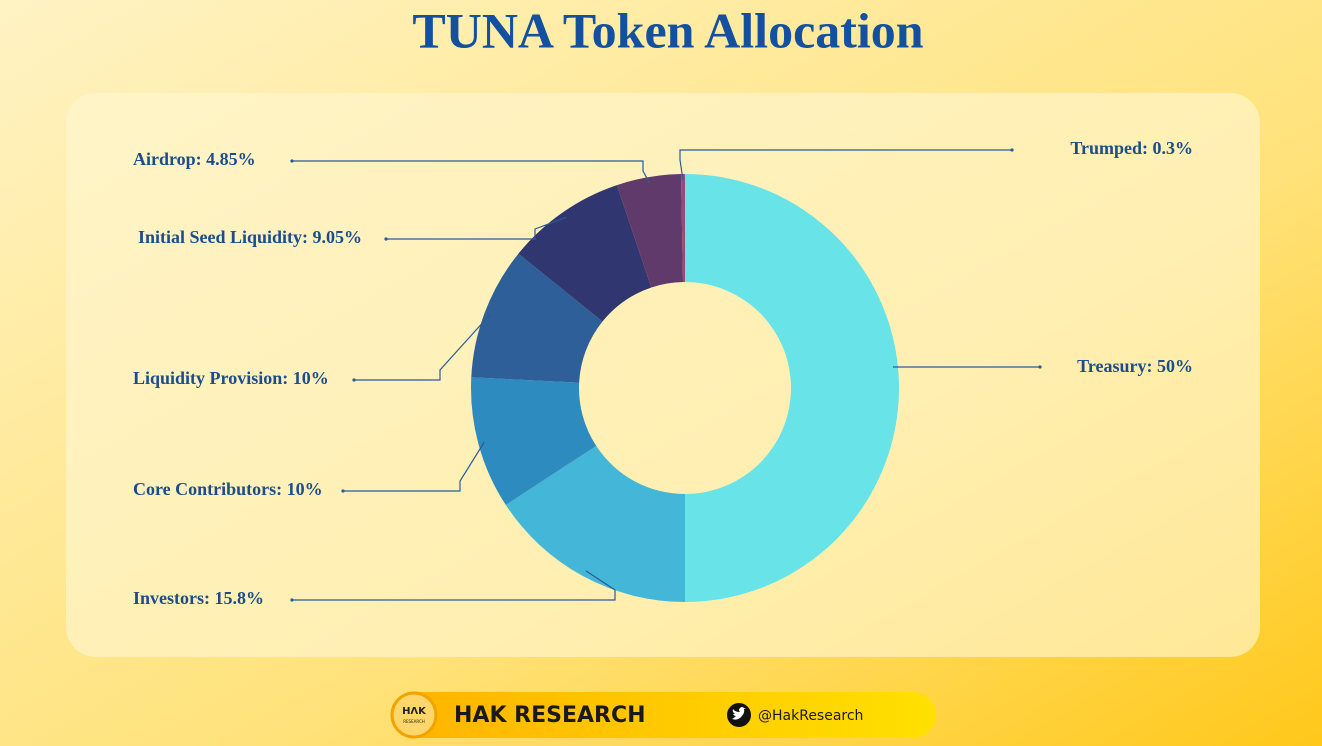  Describe the element at coordinates (250, 237) in the screenshot. I see `slice-label: Initial Seed Liquidity: 9.05%` at that location.